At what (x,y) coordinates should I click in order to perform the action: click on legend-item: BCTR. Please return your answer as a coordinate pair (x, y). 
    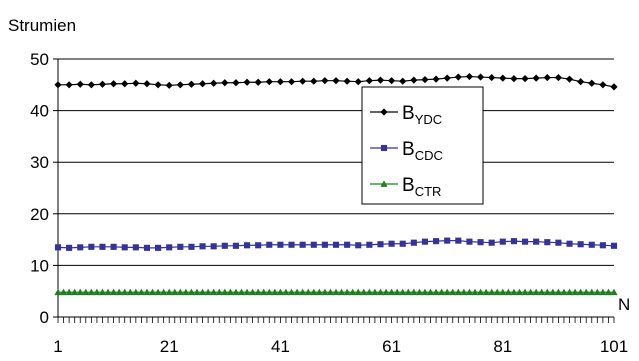
    Looking at the image, I should click on (405, 187).